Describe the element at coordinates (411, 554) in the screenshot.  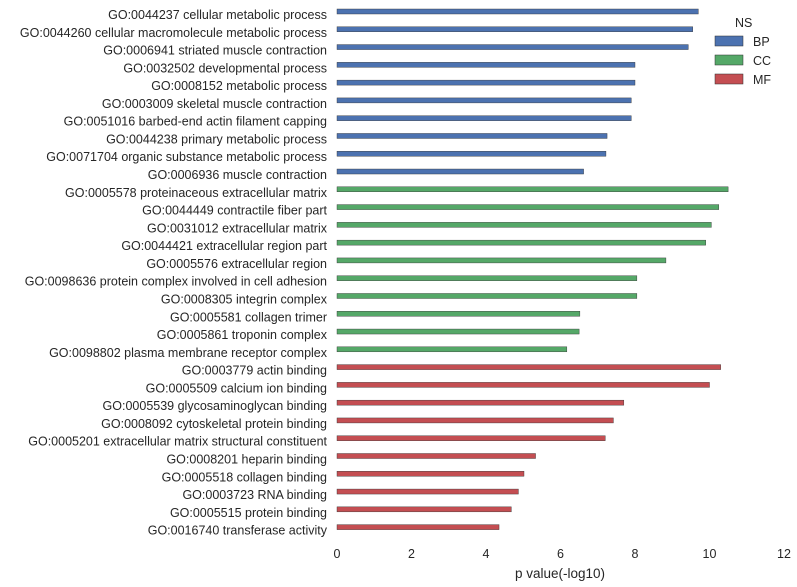
I see `x-tick-label: 2` at that location.